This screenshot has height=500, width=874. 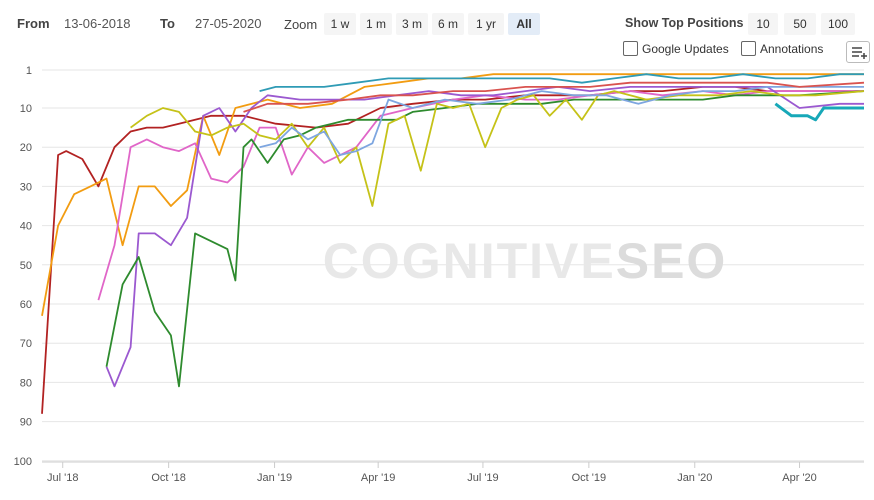 I want to click on chart-menu-button, so click(x=858, y=52).